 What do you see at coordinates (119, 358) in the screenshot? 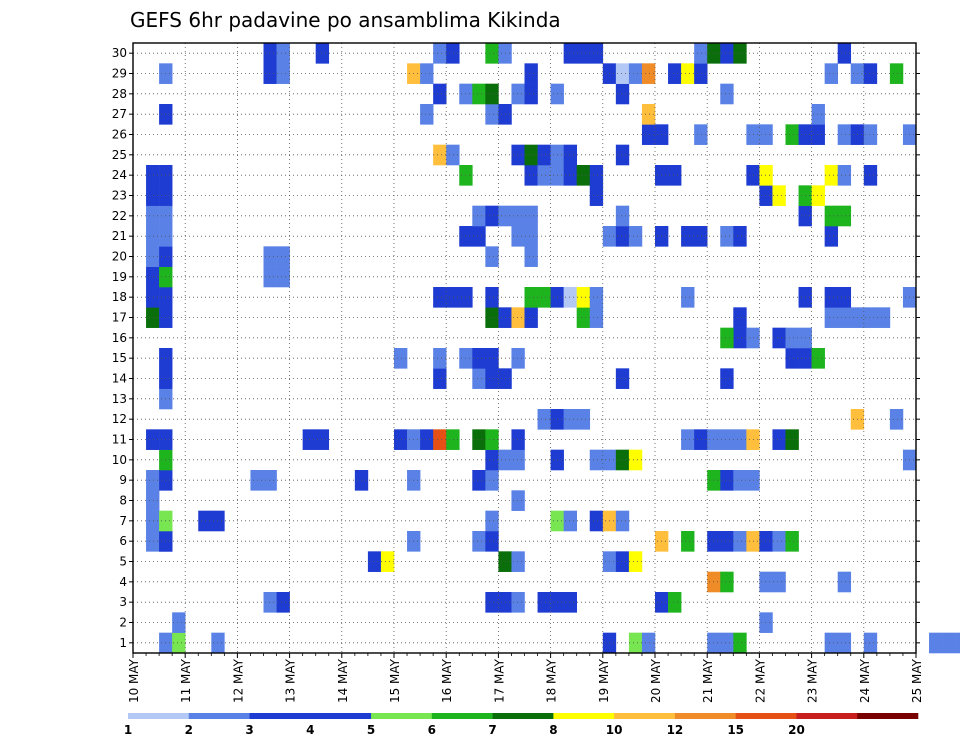
I see `y-tick-label: 15` at bounding box center [119, 358].